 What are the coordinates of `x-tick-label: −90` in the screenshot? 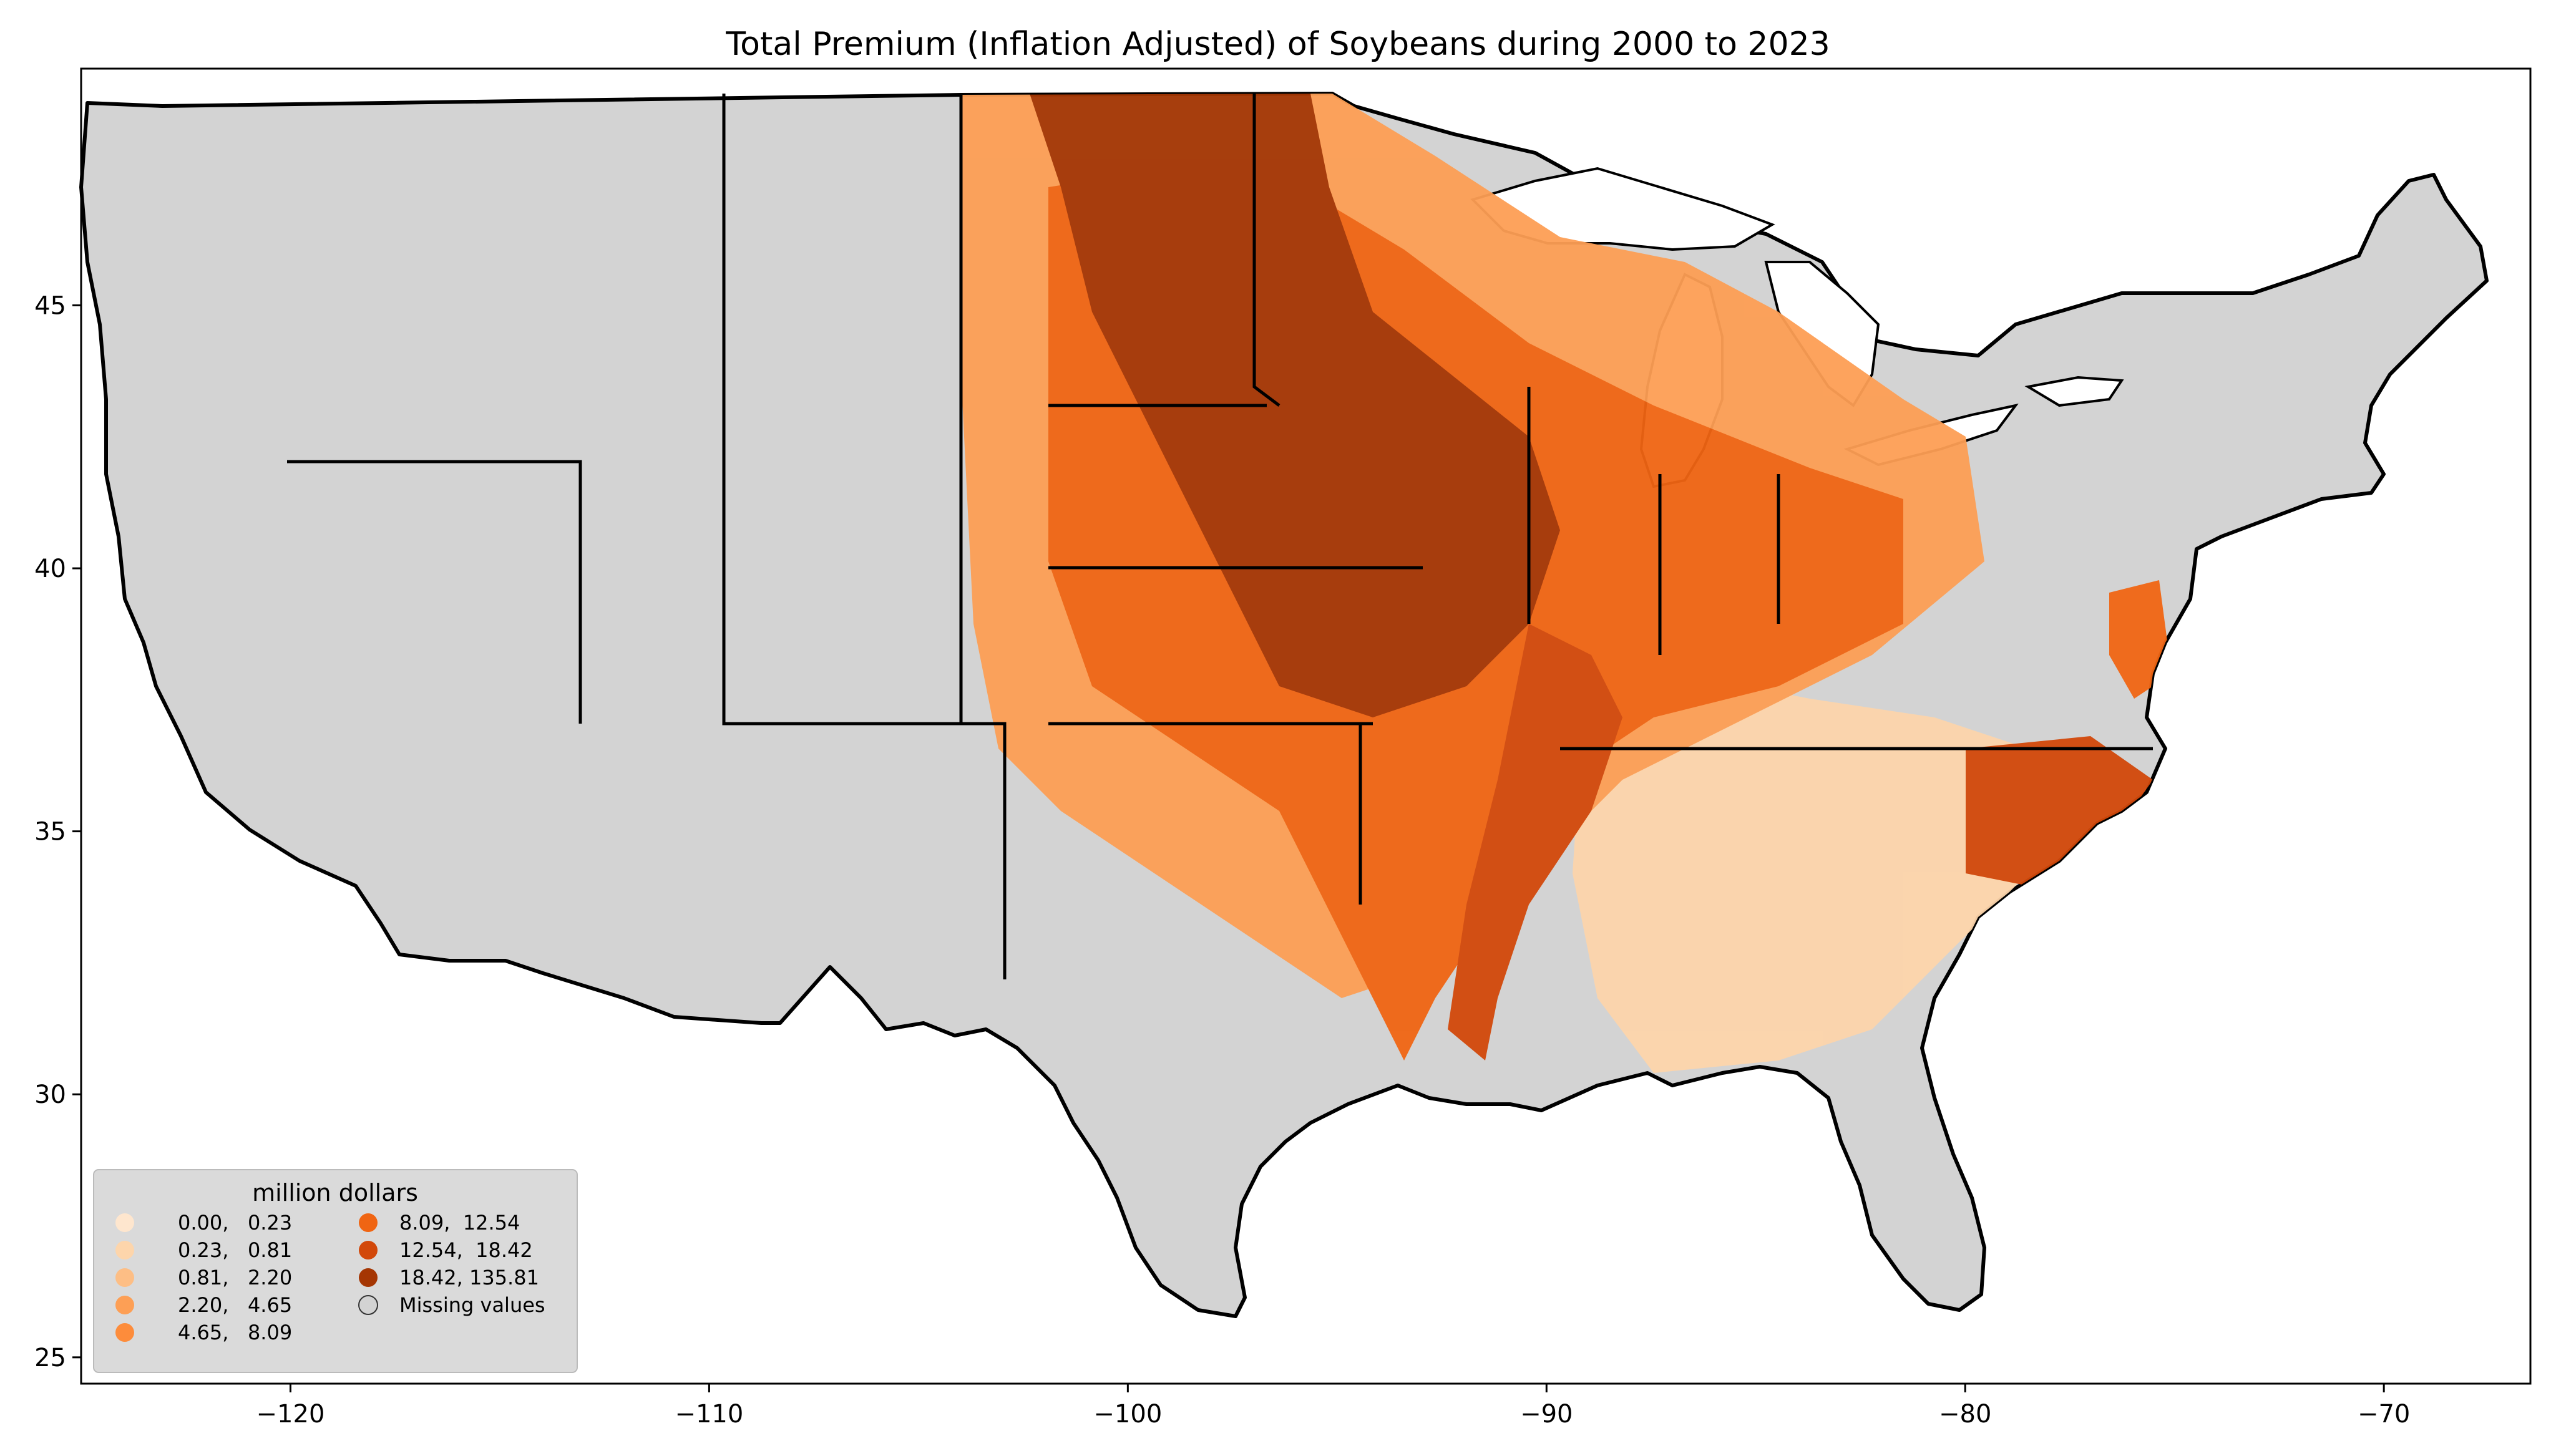 It's located at (1546, 1414).